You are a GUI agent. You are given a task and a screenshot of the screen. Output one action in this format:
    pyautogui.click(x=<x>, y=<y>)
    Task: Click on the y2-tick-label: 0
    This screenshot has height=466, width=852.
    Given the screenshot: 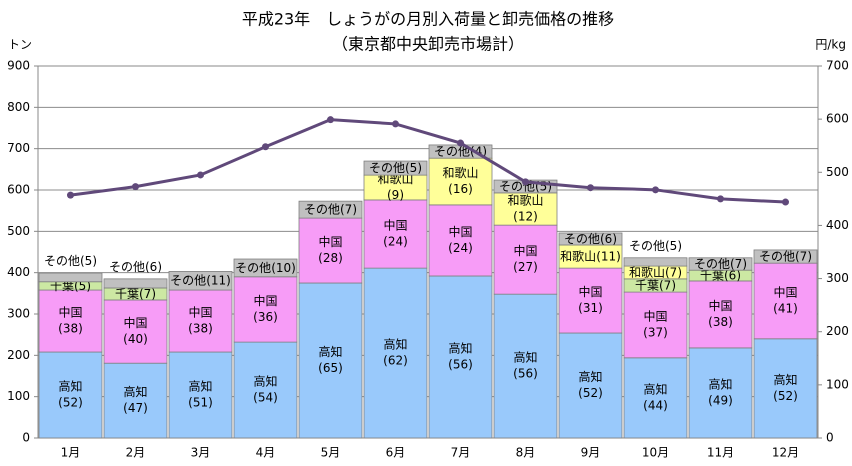 What is the action you would take?
    pyautogui.click(x=830, y=438)
    